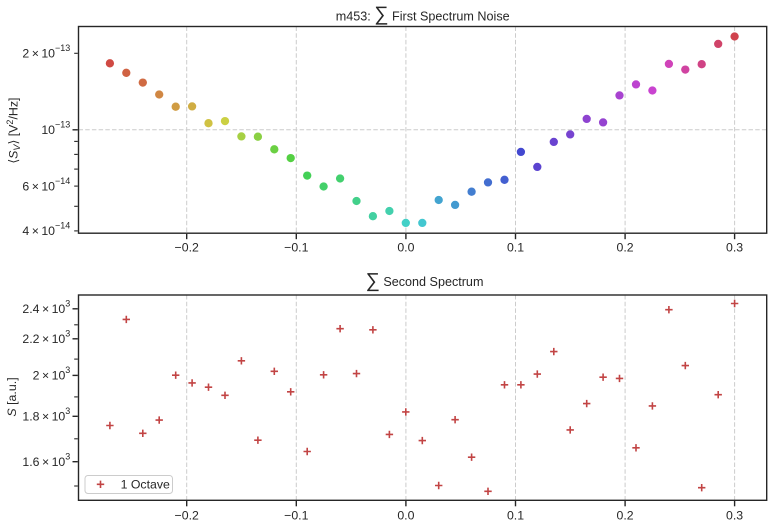  Describe the element at coordinates (46, 308) in the screenshot. I see `svg-text: 2.4 × 10³` at that location.